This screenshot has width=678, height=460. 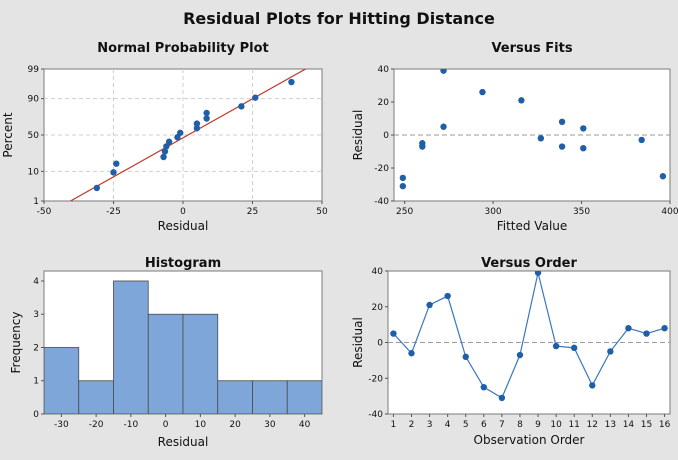 I want to click on series-line, so click(x=528, y=335).